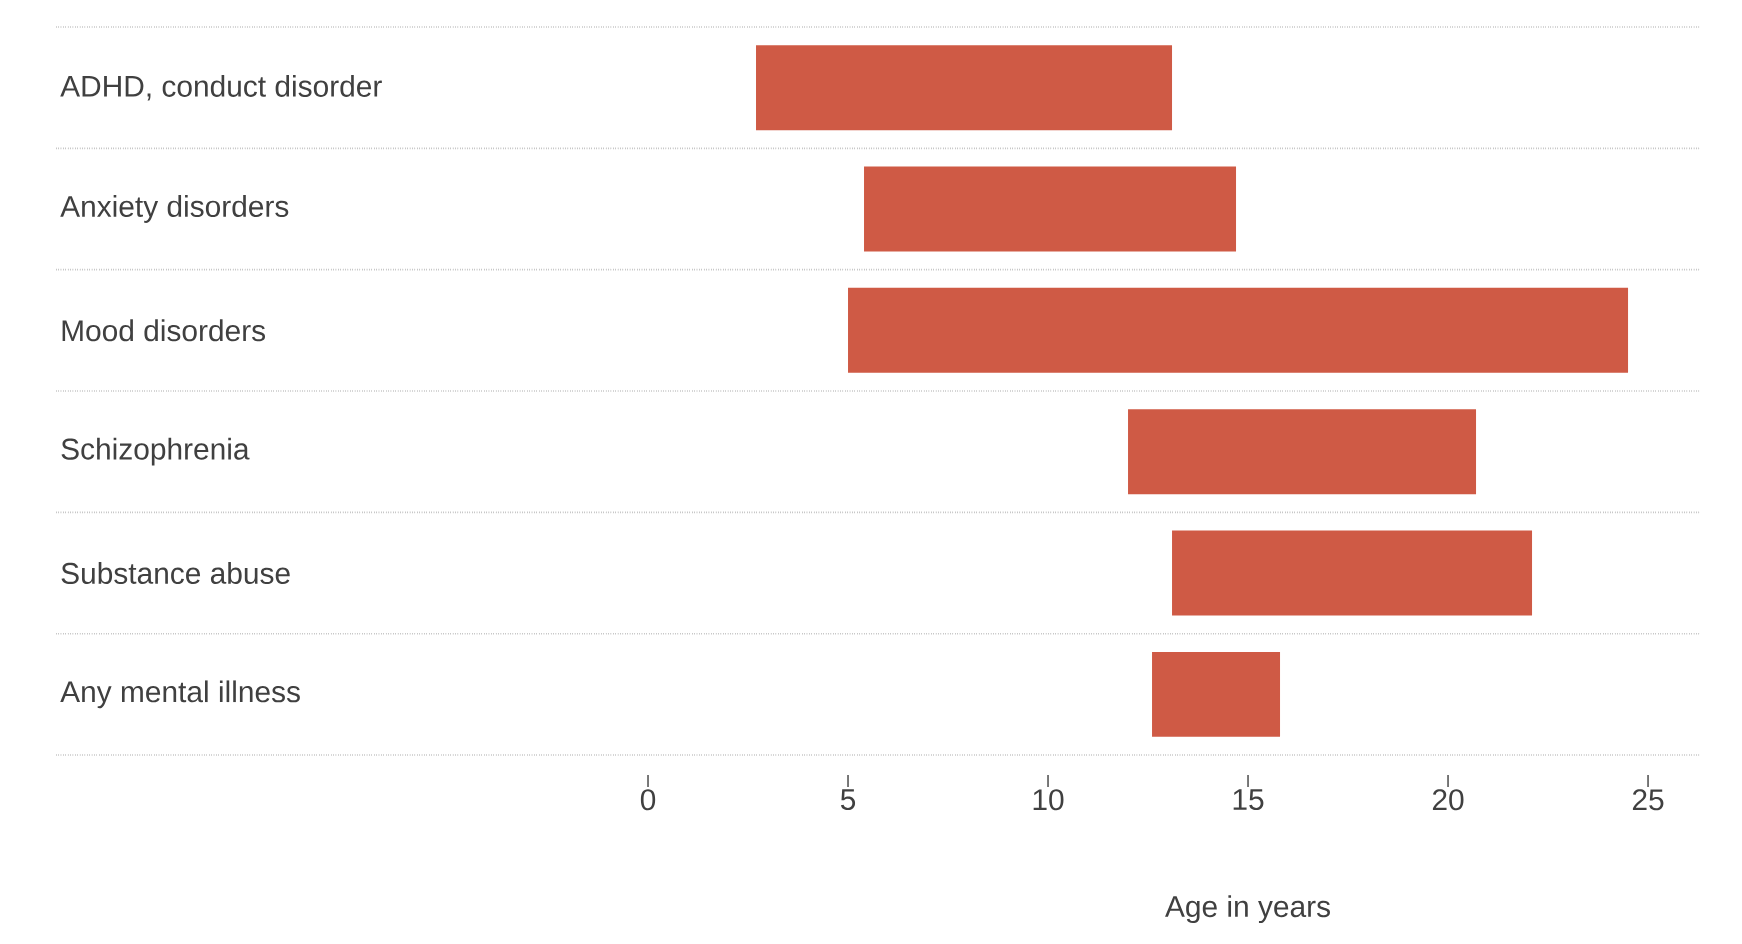 This screenshot has width=1742, height=944. I want to click on x-axis-title: Age in years, so click(1247, 909).